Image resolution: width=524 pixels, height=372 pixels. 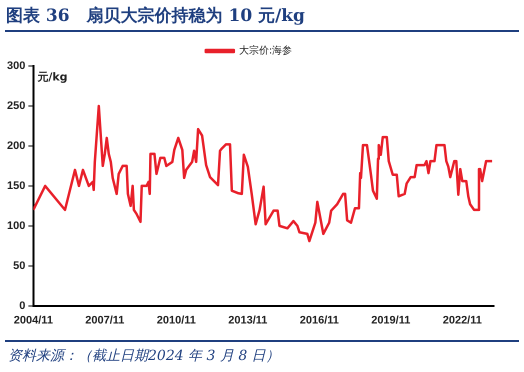 I want to click on x-tick-label: 2019/11, so click(x=390, y=320).